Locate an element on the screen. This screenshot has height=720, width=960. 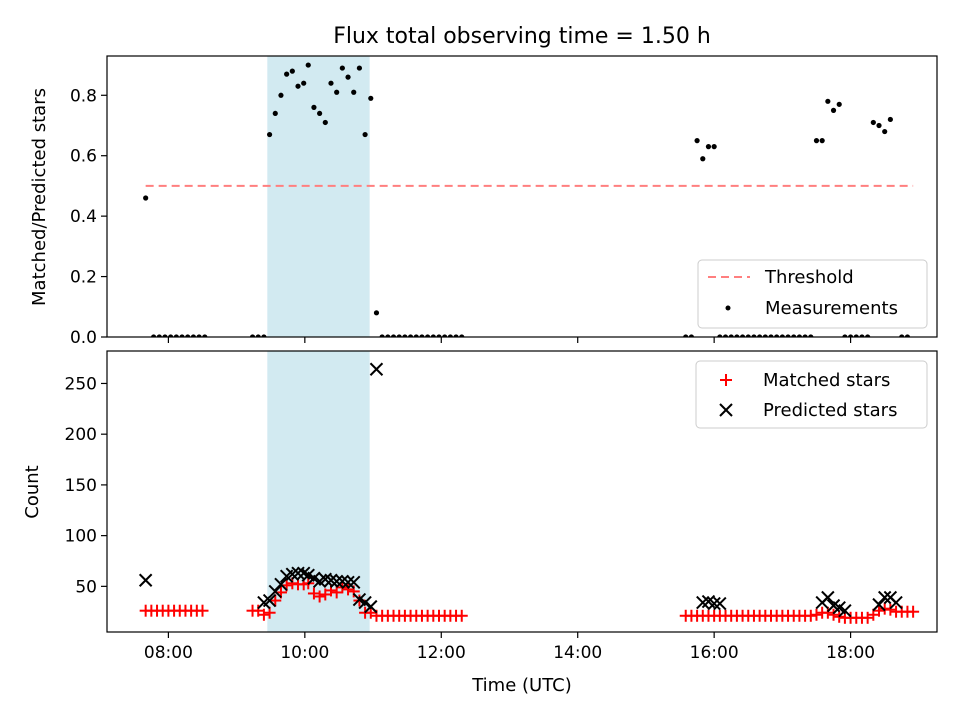
x-tick-label: 18:00 is located at coordinates (850, 653).